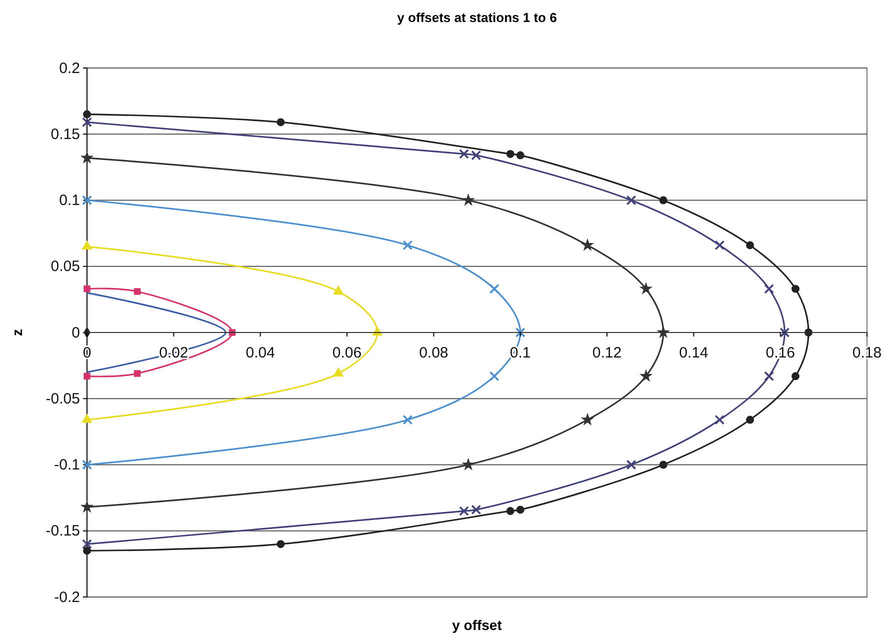  Describe the element at coordinates (607, 353) in the screenshot. I see `x-tick-label: 0.12` at that location.